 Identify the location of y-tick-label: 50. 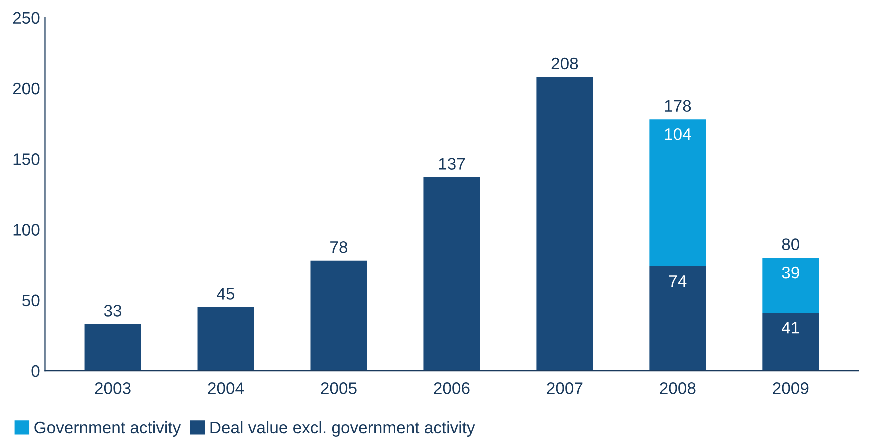
(31, 300).